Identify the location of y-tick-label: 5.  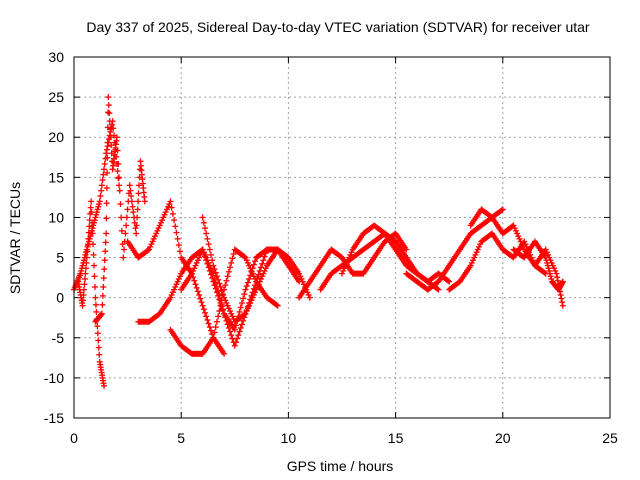
(60, 258).